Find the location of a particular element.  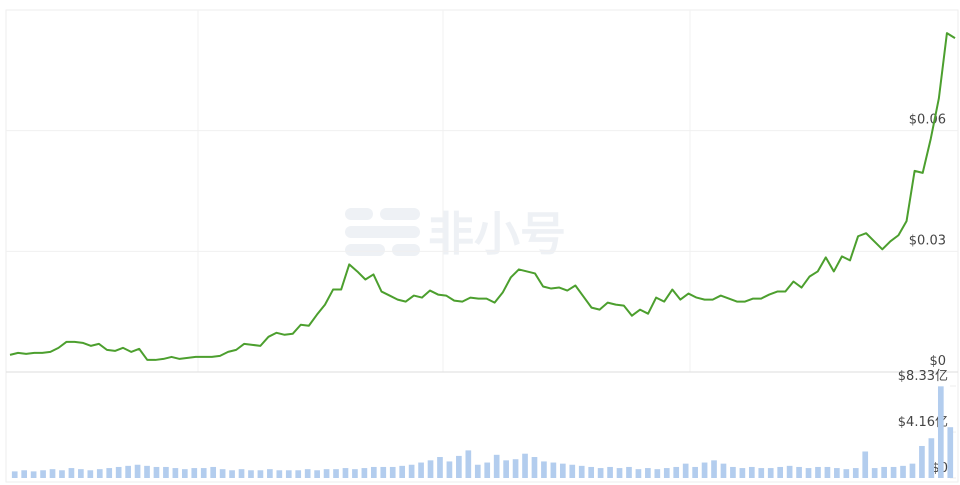

y-tick-label: $0.03 is located at coordinates (927, 240).